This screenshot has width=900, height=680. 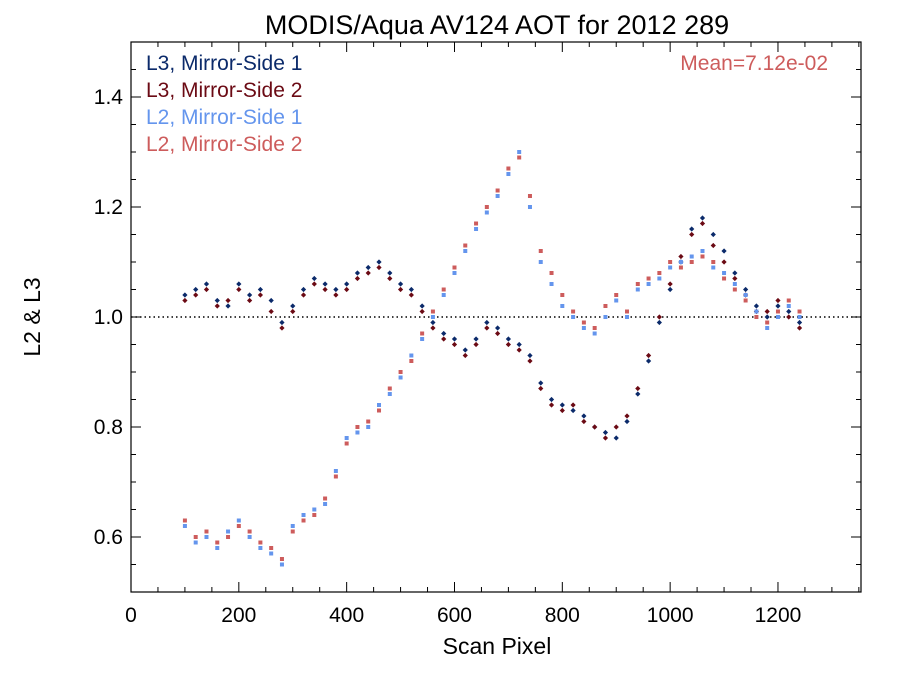 What do you see at coordinates (108, 427) in the screenshot?
I see `y-tick-label: 0.8` at bounding box center [108, 427].